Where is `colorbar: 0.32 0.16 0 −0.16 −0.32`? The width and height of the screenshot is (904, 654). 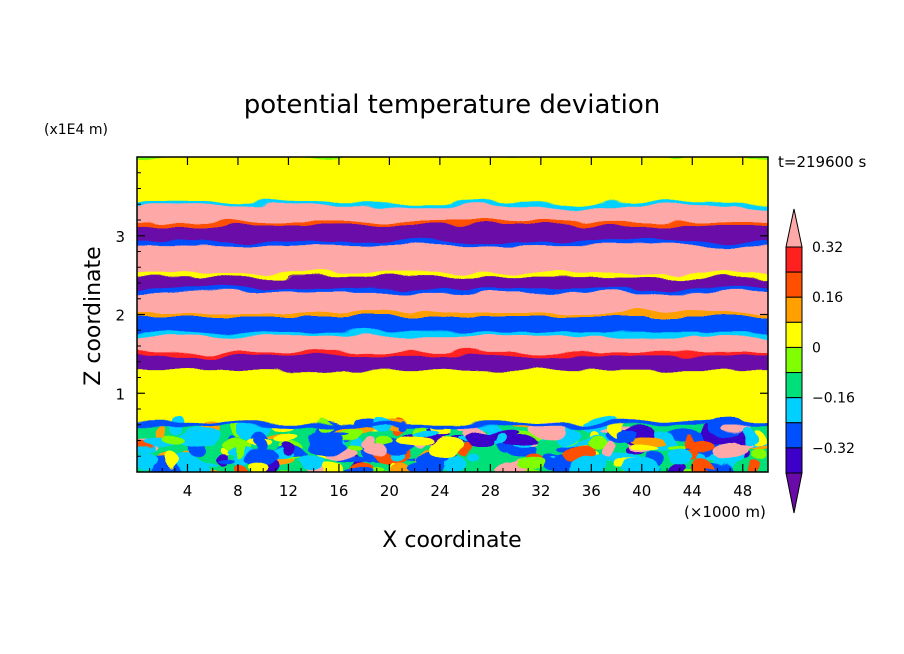 colorbar: 0.32 0.16 0 −0.16 −0.32 is located at coordinates (820, 361).